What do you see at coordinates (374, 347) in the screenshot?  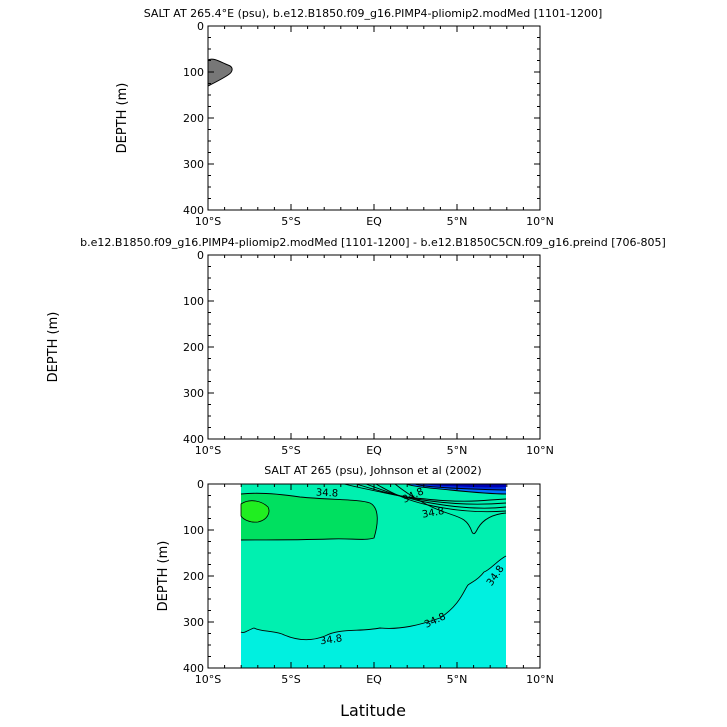 I see `panel-2-plot-frame` at bounding box center [374, 347].